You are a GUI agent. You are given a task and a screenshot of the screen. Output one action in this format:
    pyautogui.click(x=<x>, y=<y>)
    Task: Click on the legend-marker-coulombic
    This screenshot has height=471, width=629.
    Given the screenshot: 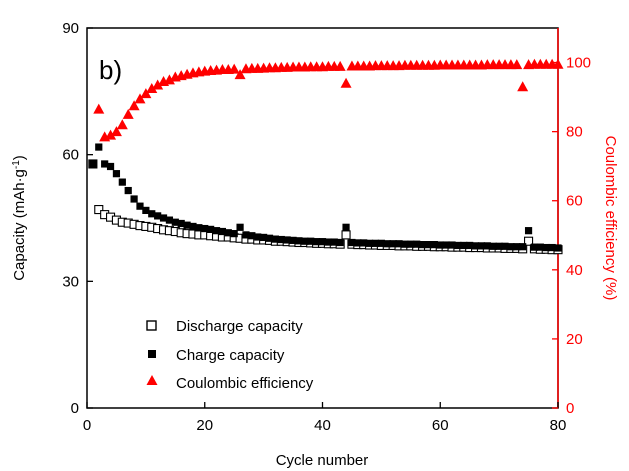 What is the action you would take?
    pyautogui.click(x=152, y=380)
    